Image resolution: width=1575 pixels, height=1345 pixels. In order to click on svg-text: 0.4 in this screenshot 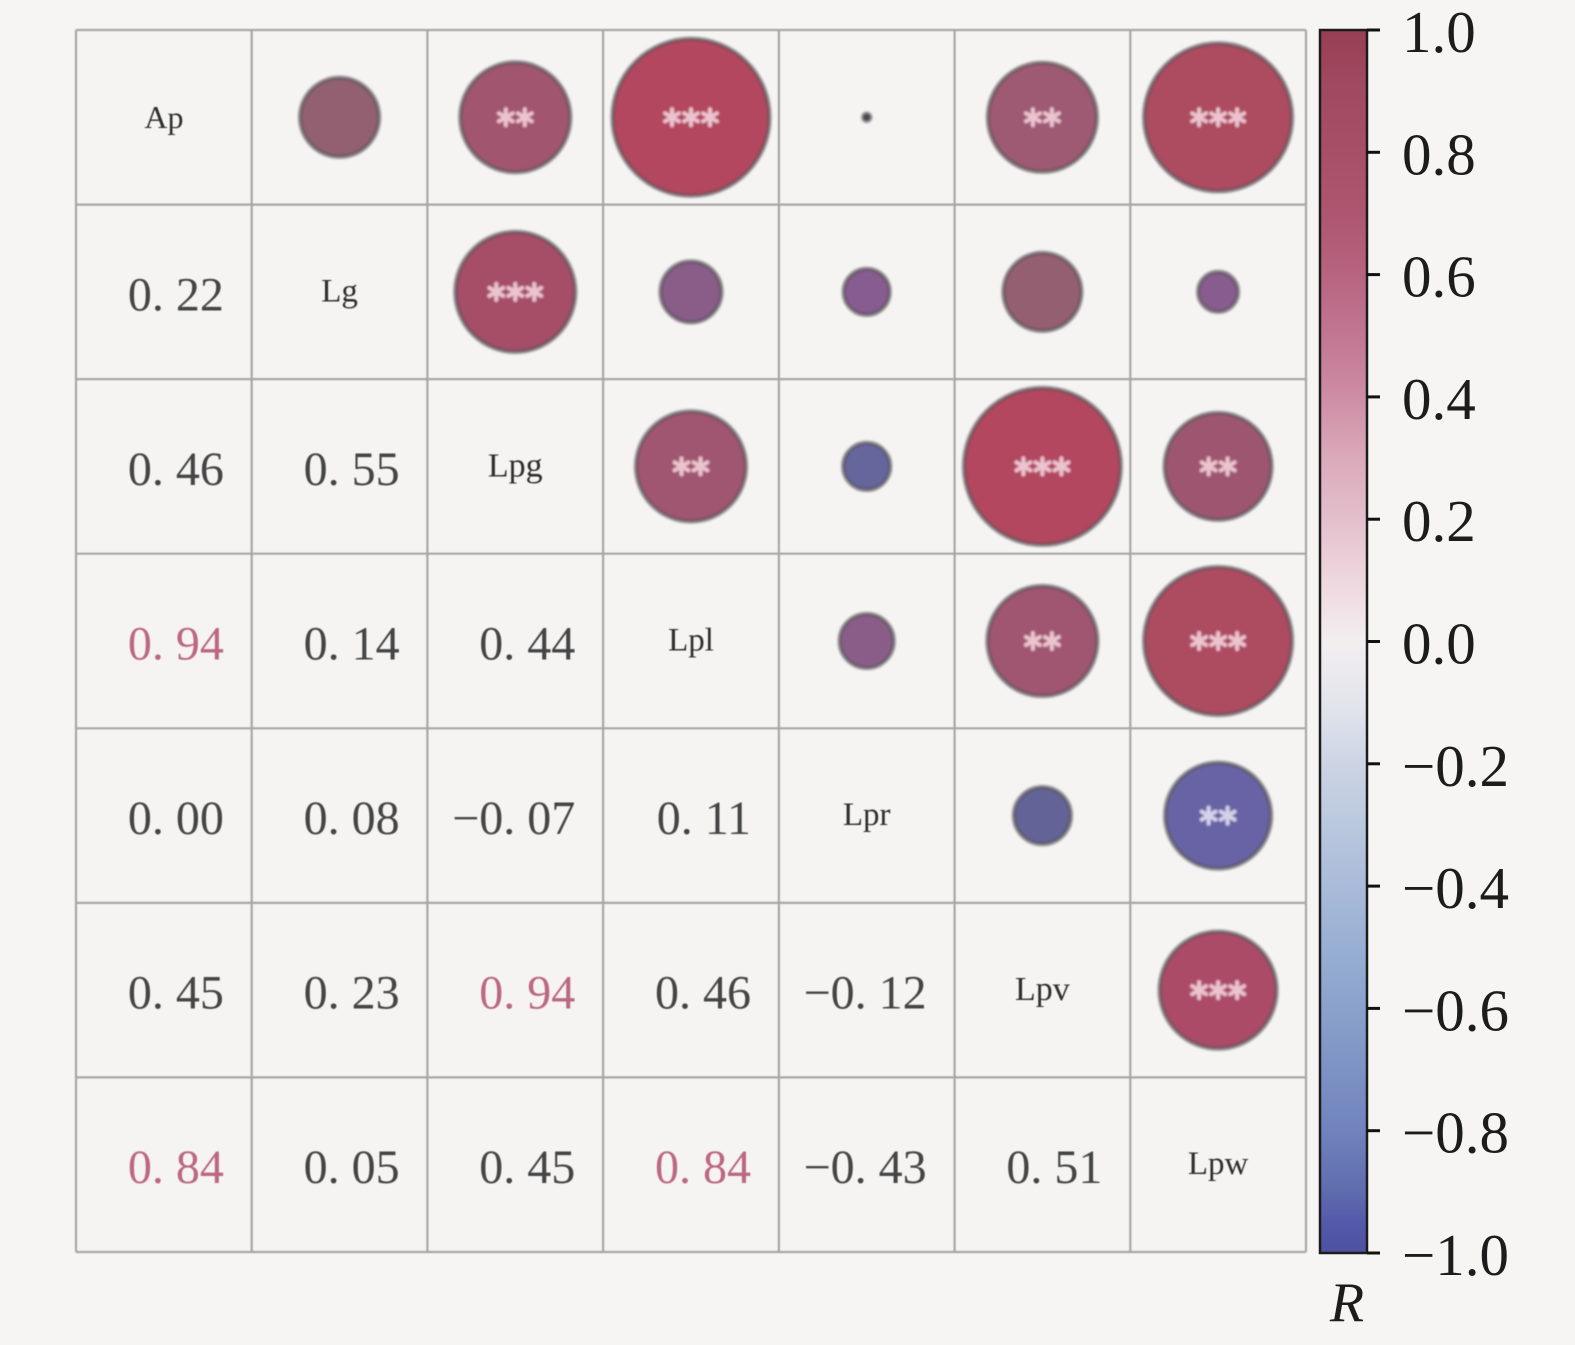, I will do `click(1439, 399)`.